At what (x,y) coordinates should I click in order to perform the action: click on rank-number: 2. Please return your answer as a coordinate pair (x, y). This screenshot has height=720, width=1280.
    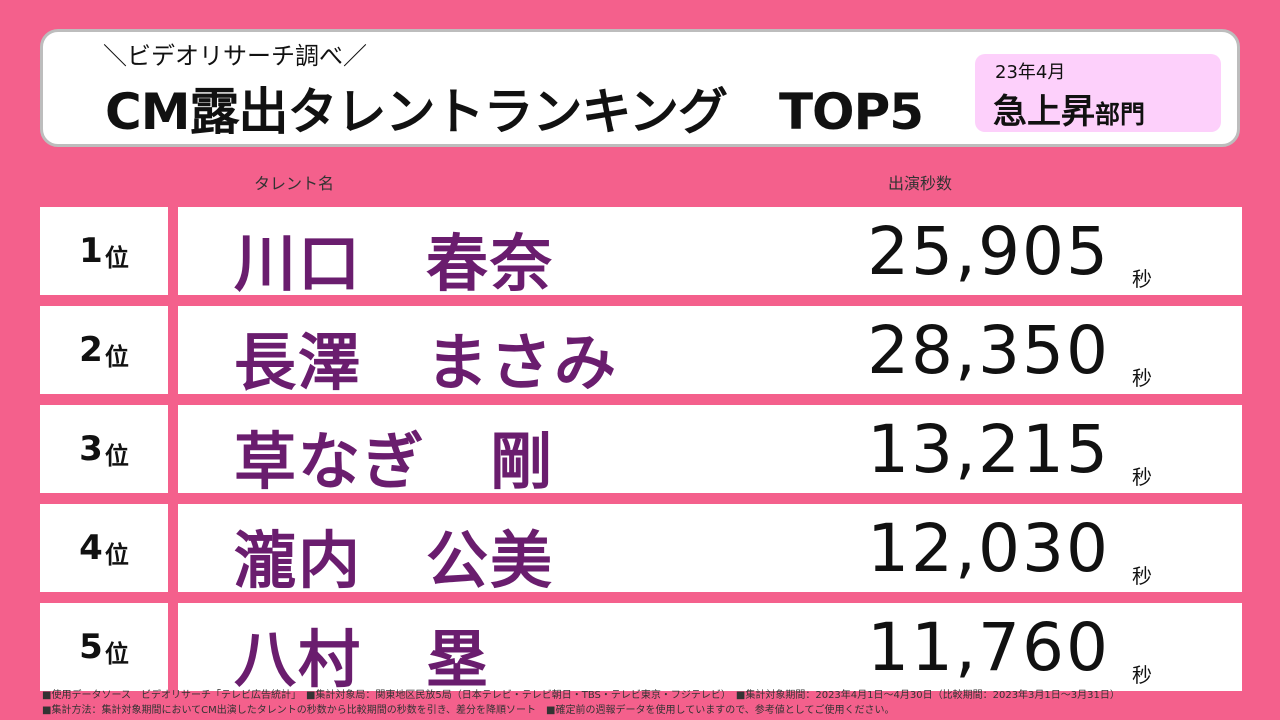
    Looking at the image, I should click on (91, 350).